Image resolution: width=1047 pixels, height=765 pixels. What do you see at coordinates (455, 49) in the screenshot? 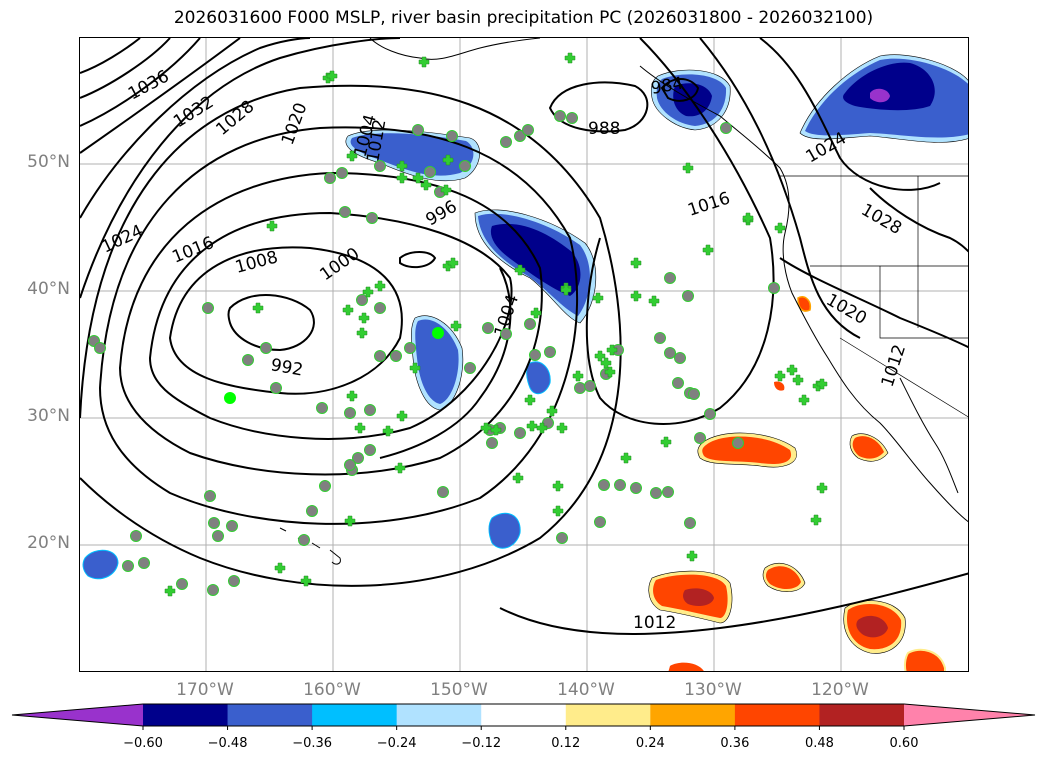
I see `alaska-coastline` at bounding box center [455, 49].